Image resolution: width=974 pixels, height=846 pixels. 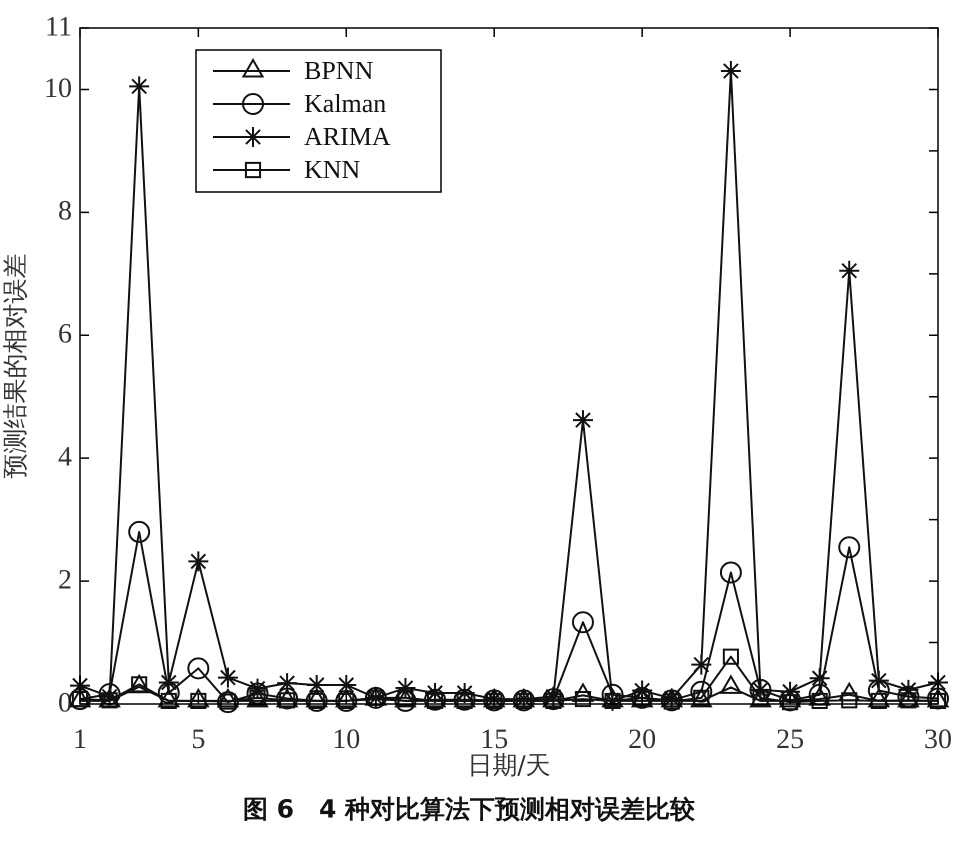 I want to click on x-axis-title: 日期/天, so click(x=509, y=765).